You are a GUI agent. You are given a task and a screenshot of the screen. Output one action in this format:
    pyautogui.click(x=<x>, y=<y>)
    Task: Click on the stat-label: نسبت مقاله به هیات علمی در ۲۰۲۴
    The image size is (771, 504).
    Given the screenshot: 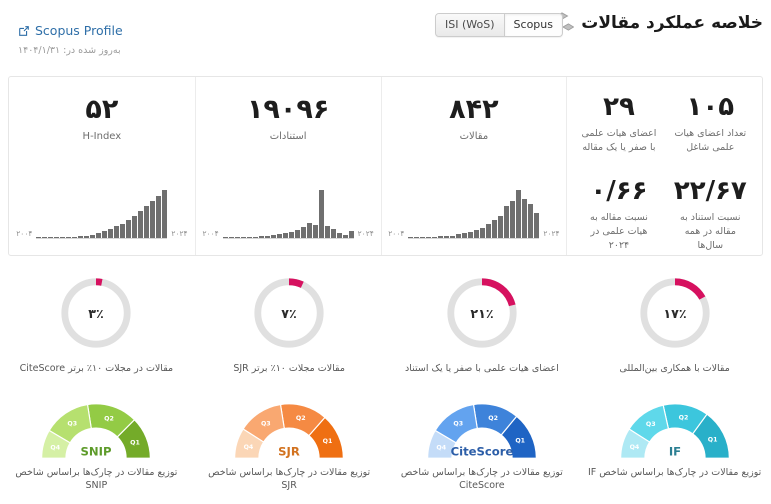 What is the action you would take?
    pyautogui.click(x=619, y=231)
    